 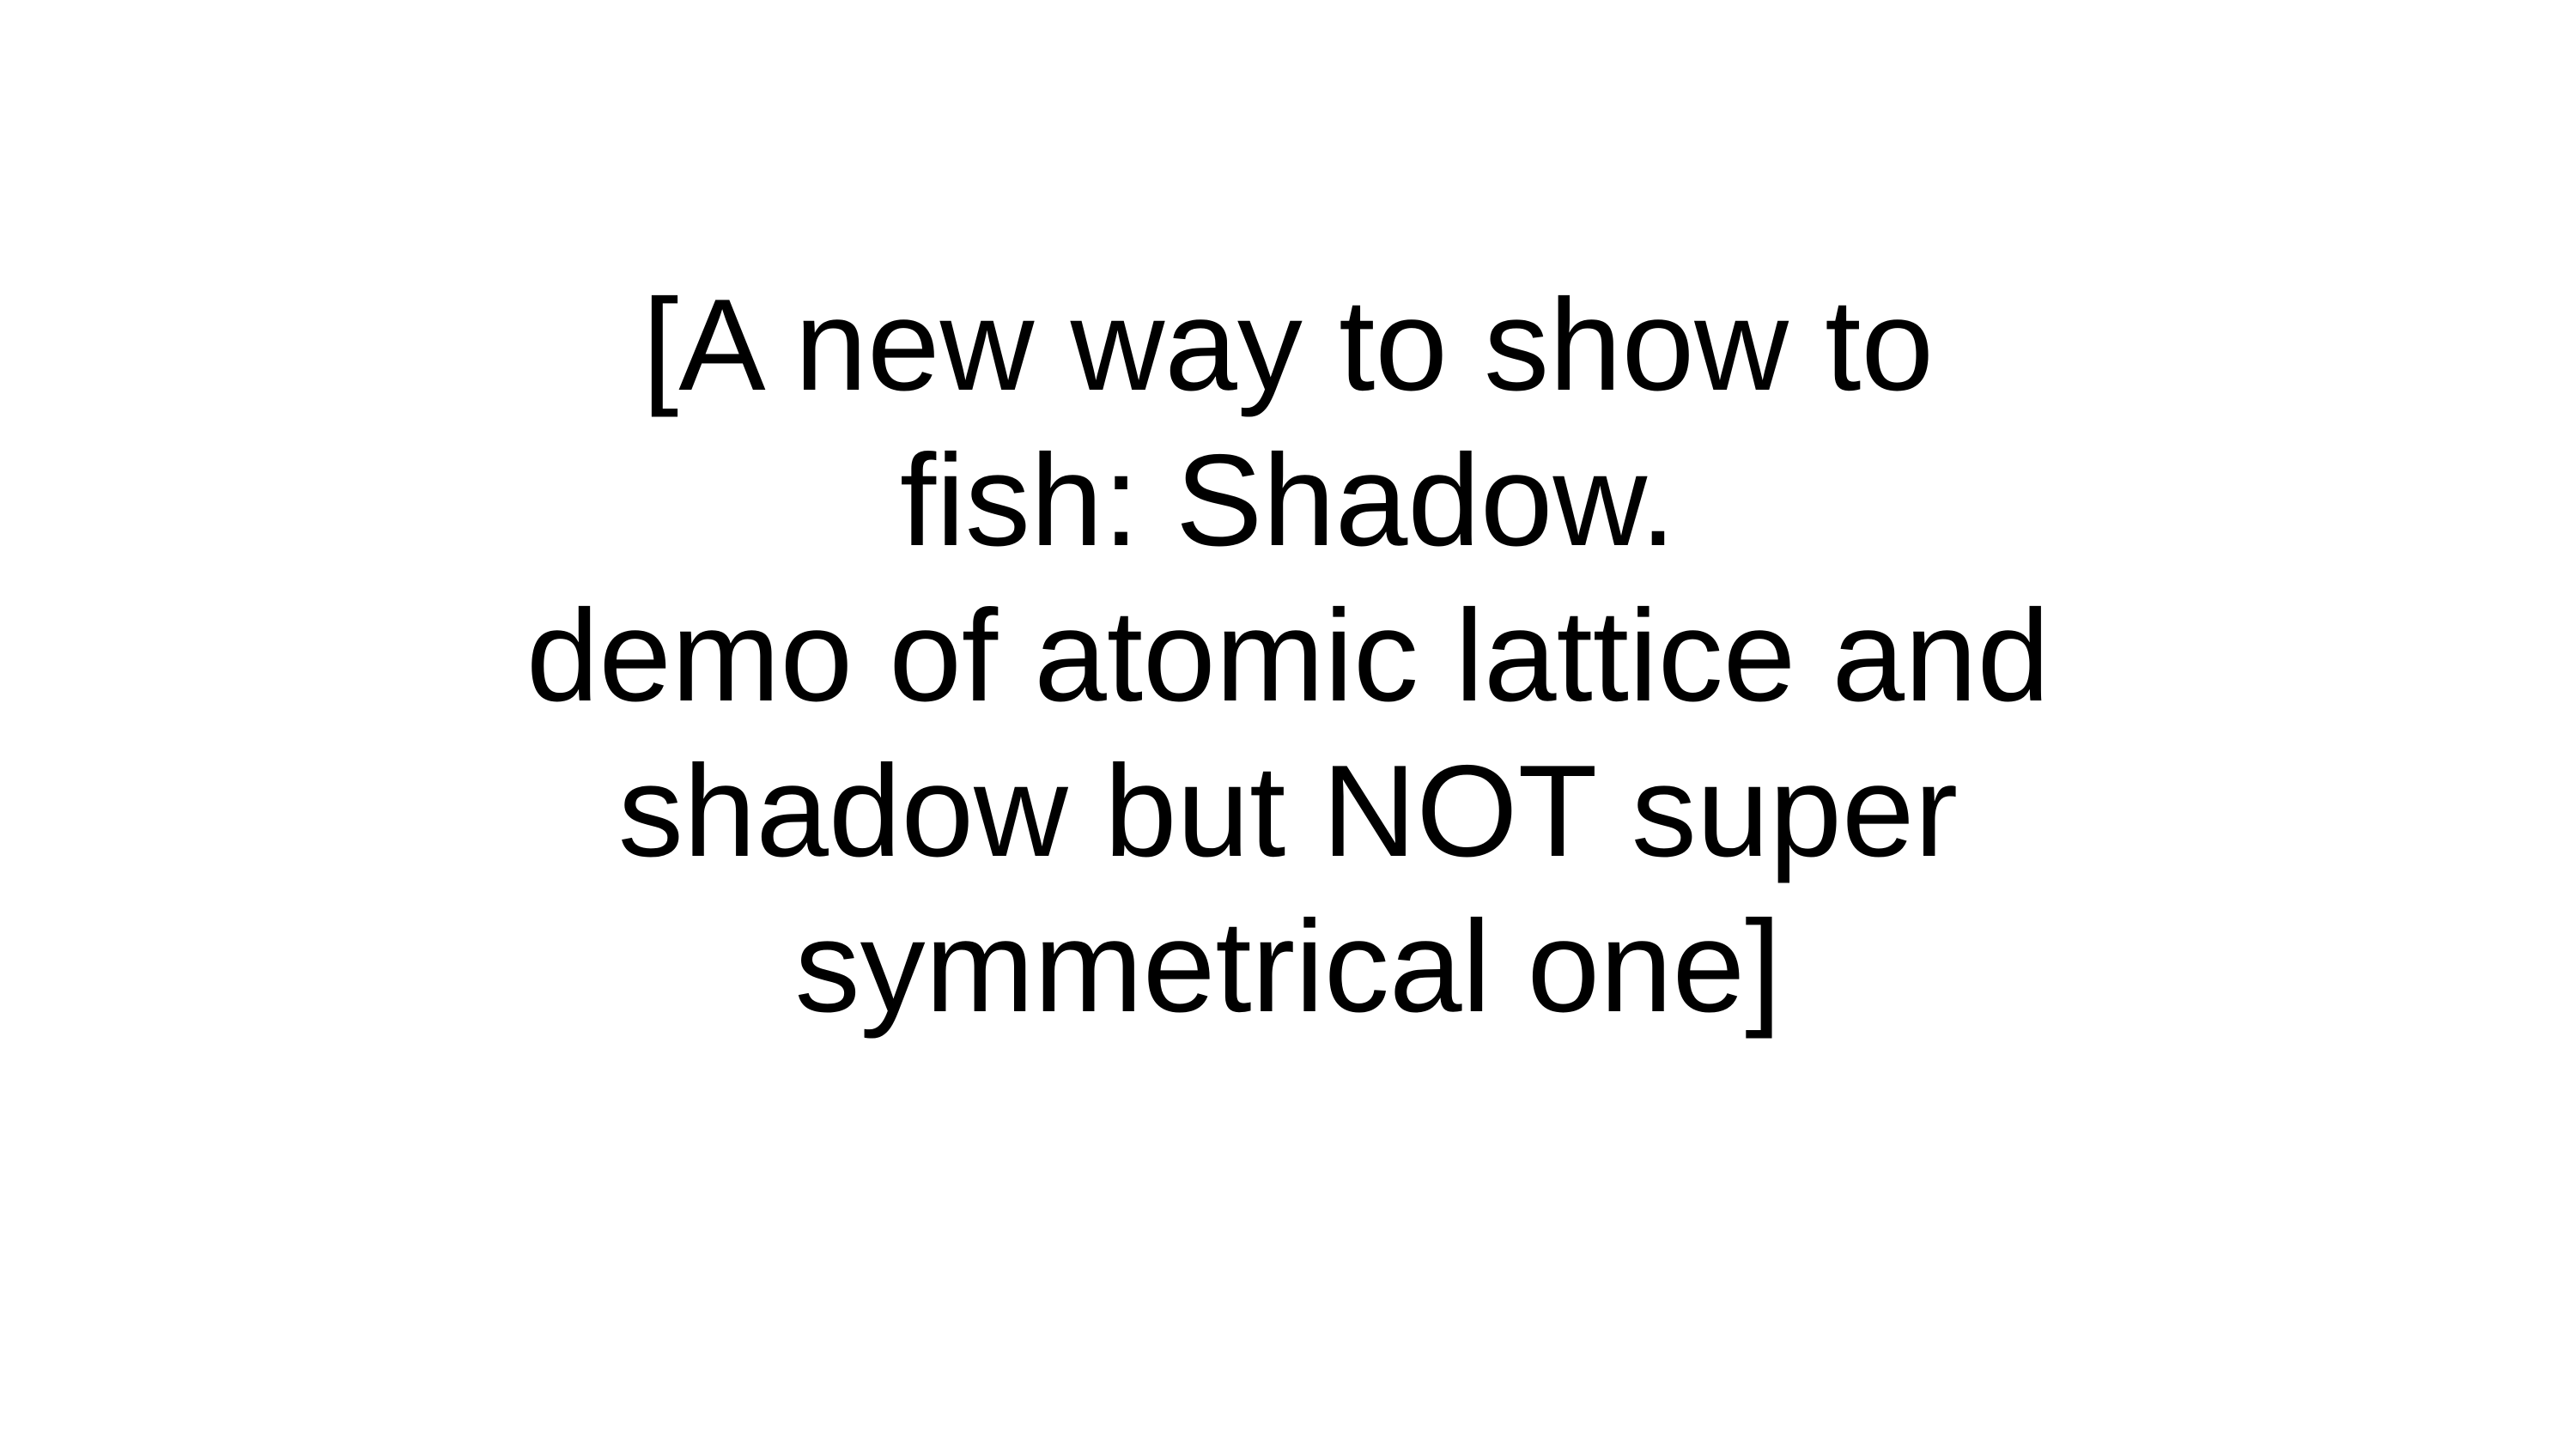 I want to click on text-line-3: demo of atomic lattice and, so click(x=1288, y=656).